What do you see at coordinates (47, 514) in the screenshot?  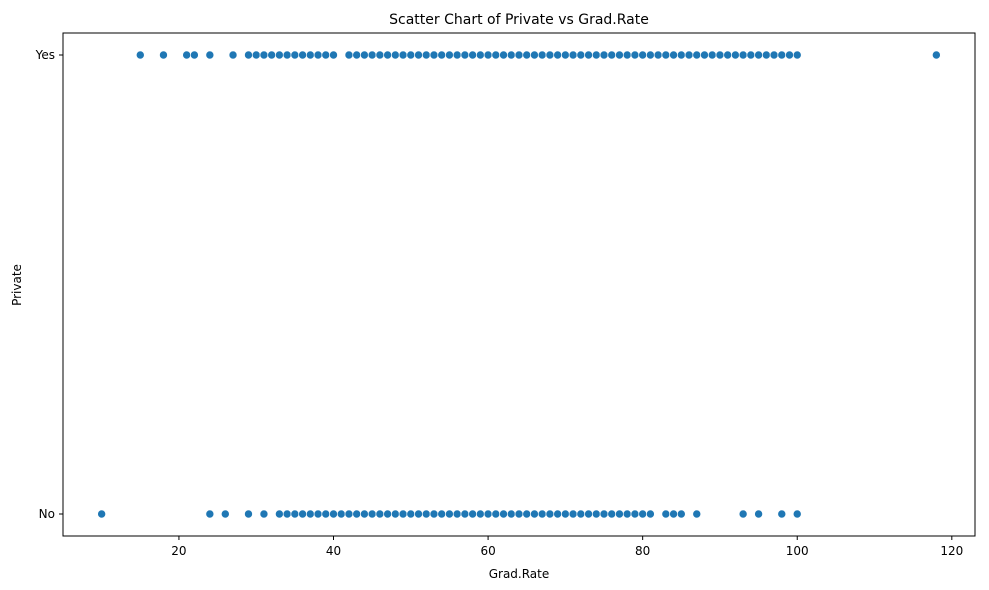 I see `y-tick-label: No` at bounding box center [47, 514].